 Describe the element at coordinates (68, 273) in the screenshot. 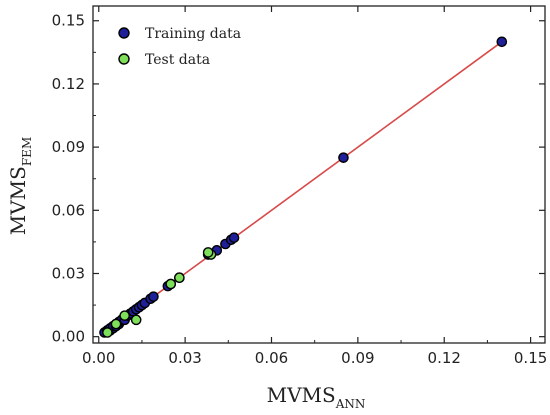

I see `y-tick-label: 0.03` at that location.